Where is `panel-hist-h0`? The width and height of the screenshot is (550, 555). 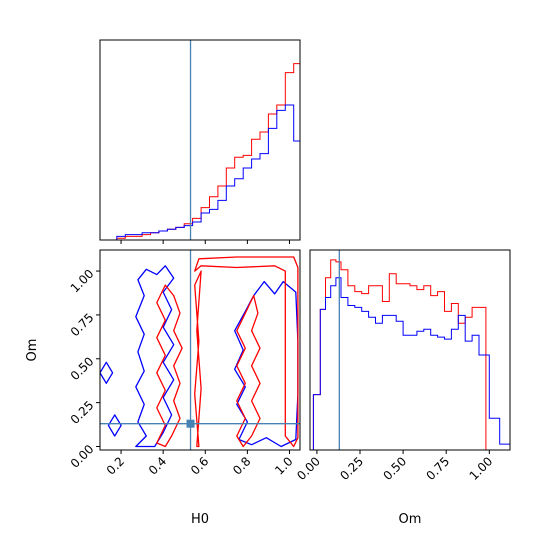
panel-hist-h0 is located at coordinates (200, 141).